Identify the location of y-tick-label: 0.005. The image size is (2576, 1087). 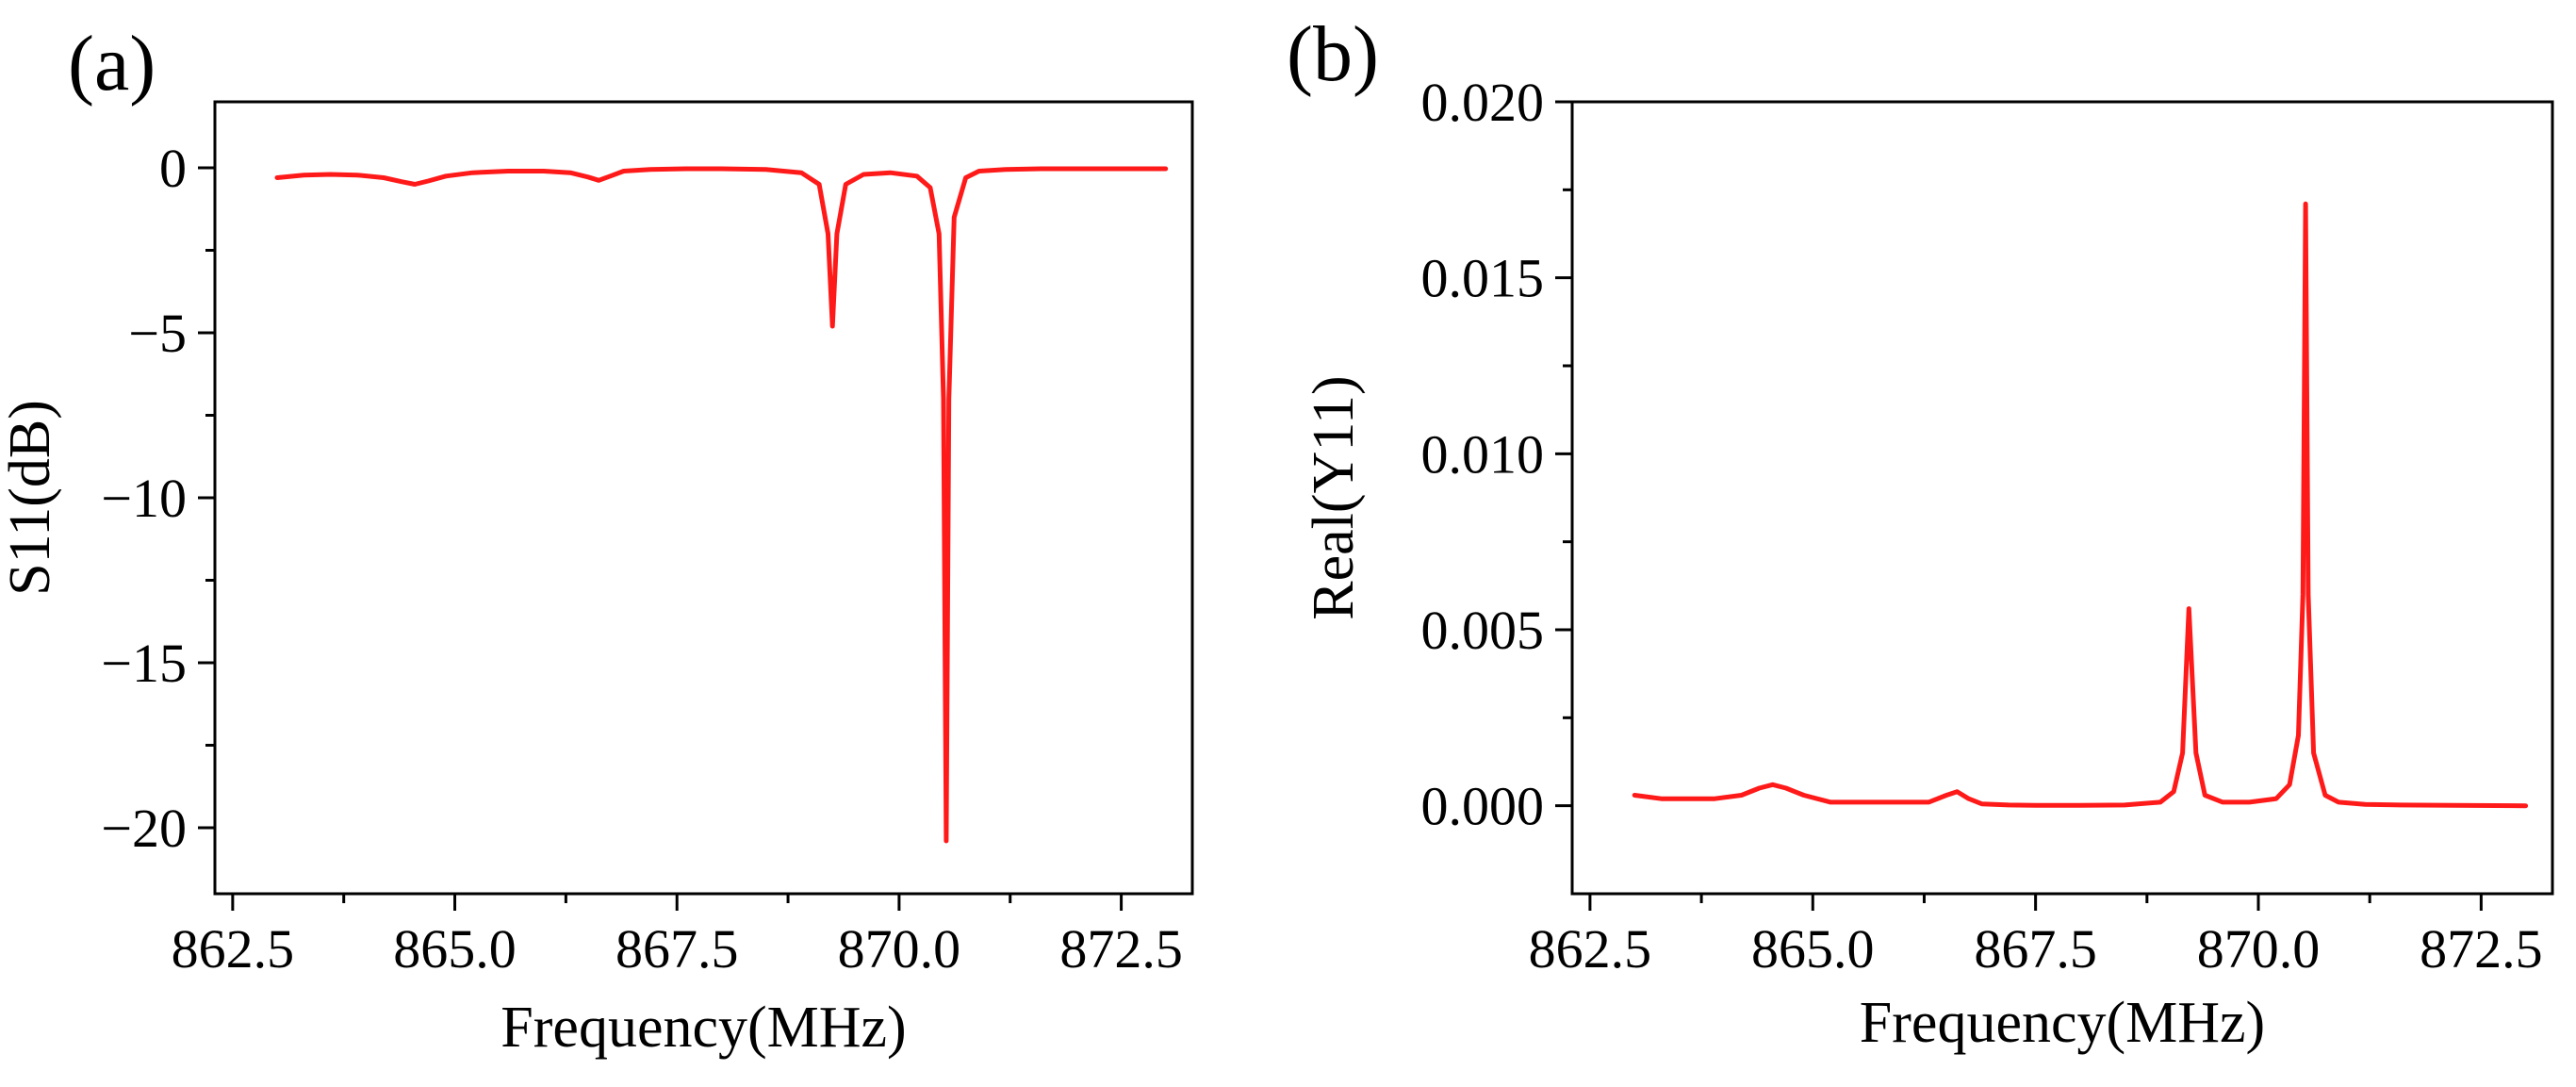
(1483, 631).